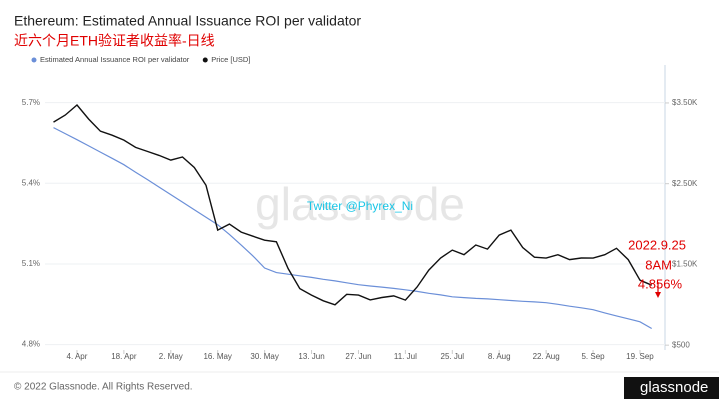 The height and width of the screenshot is (410, 719). Describe the element at coordinates (657, 244) in the screenshot. I see `annotation: 2022.9.25` at that location.